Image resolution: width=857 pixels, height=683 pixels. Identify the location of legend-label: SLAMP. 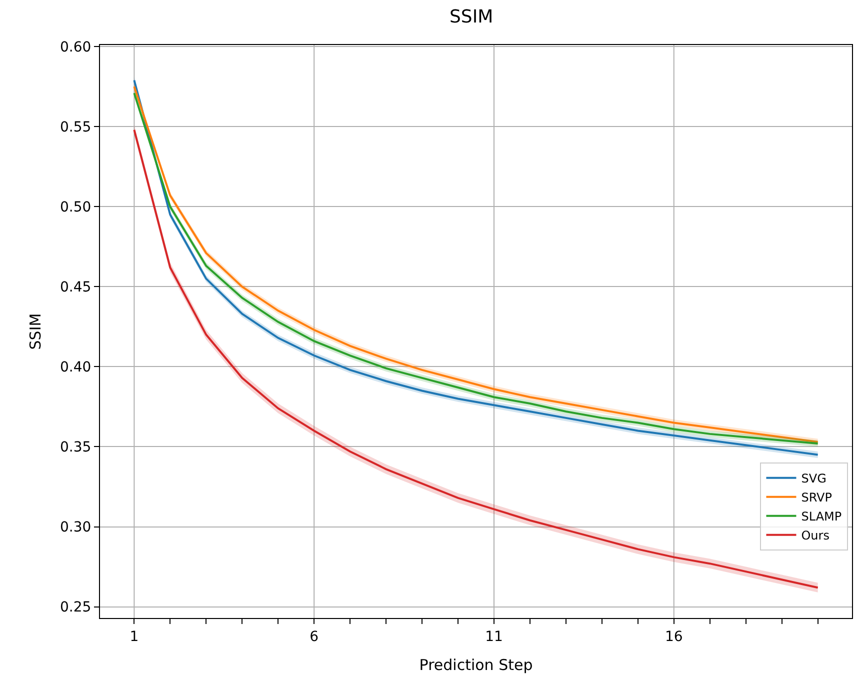
(821, 517).